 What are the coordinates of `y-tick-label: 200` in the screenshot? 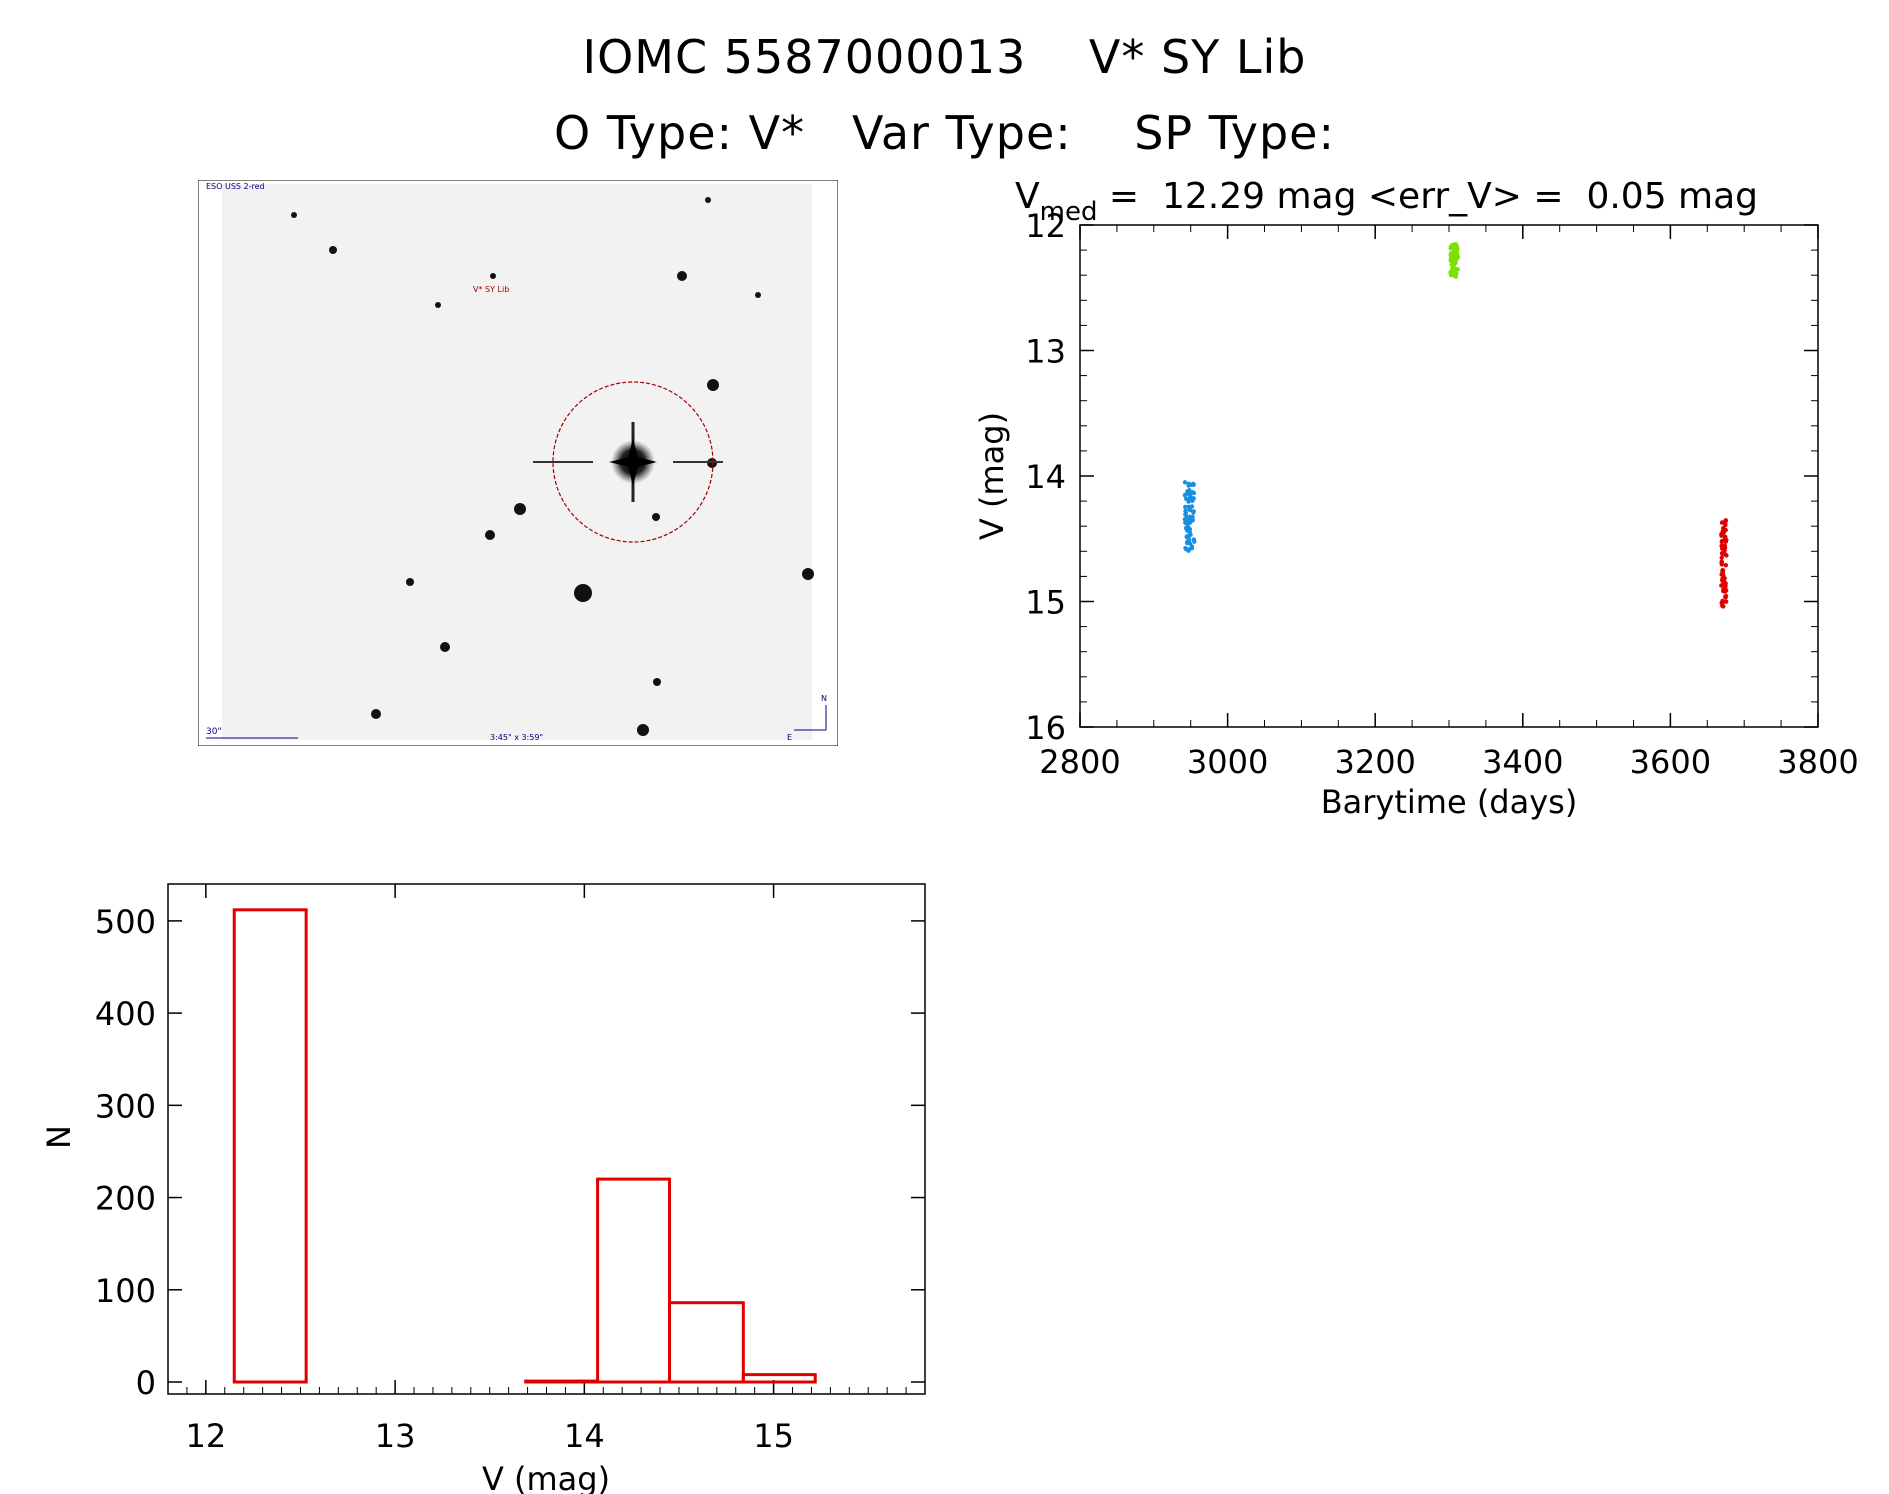 It's located at (125, 1199).